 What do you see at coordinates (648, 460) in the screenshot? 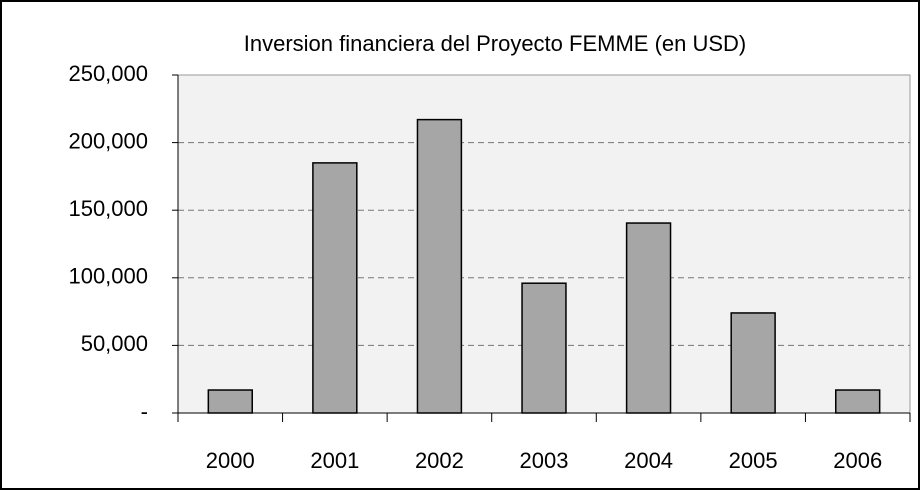
I see `x-tick-label: 2004` at bounding box center [648, 460].